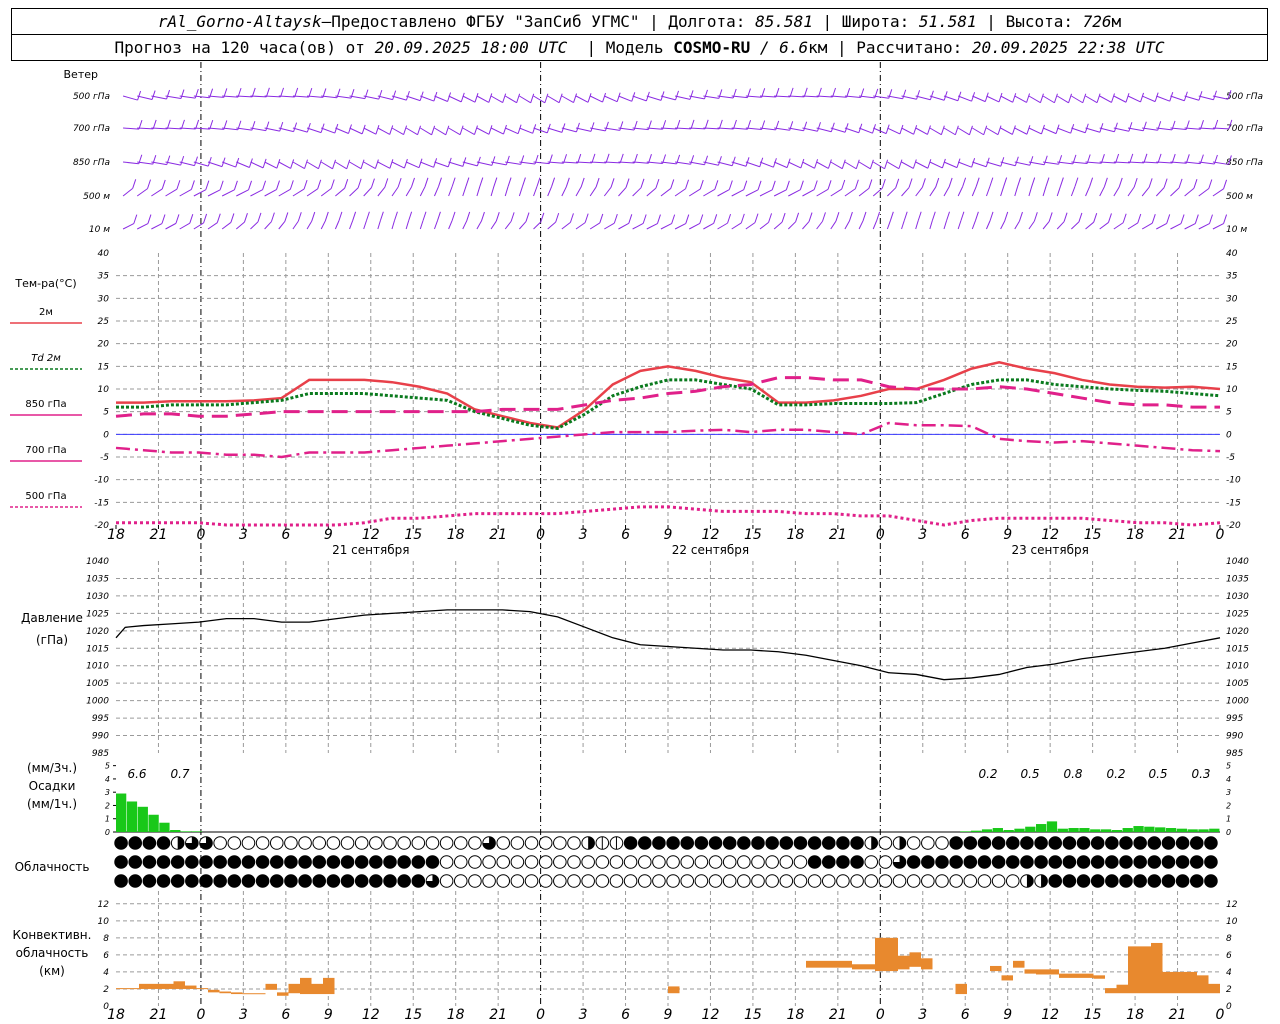 This screenshot has height=1024, width=1280. What do you see at coordinates (81, 74) in the screenshot?
I see `wind-title: Ветер` at bounding box center [81, 74].